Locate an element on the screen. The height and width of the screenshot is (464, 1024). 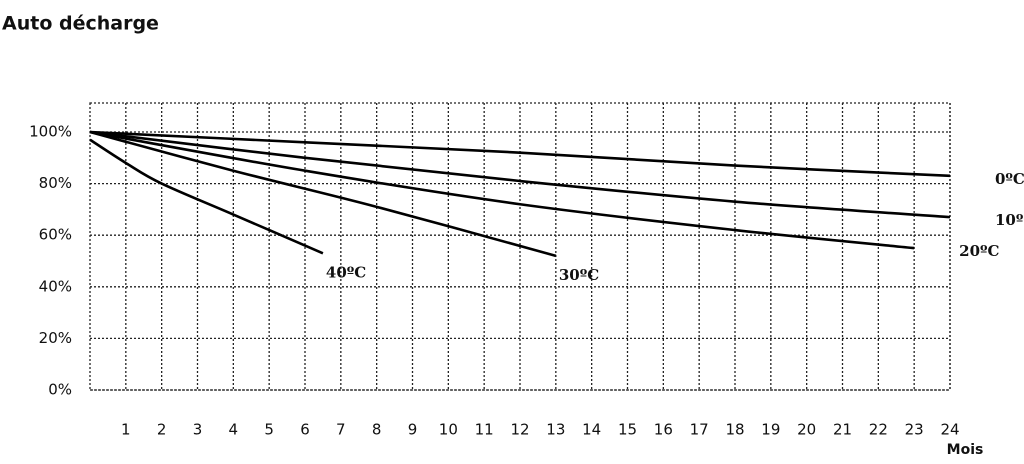
x-tick-label: 15 is located at coordinates (627, 430).